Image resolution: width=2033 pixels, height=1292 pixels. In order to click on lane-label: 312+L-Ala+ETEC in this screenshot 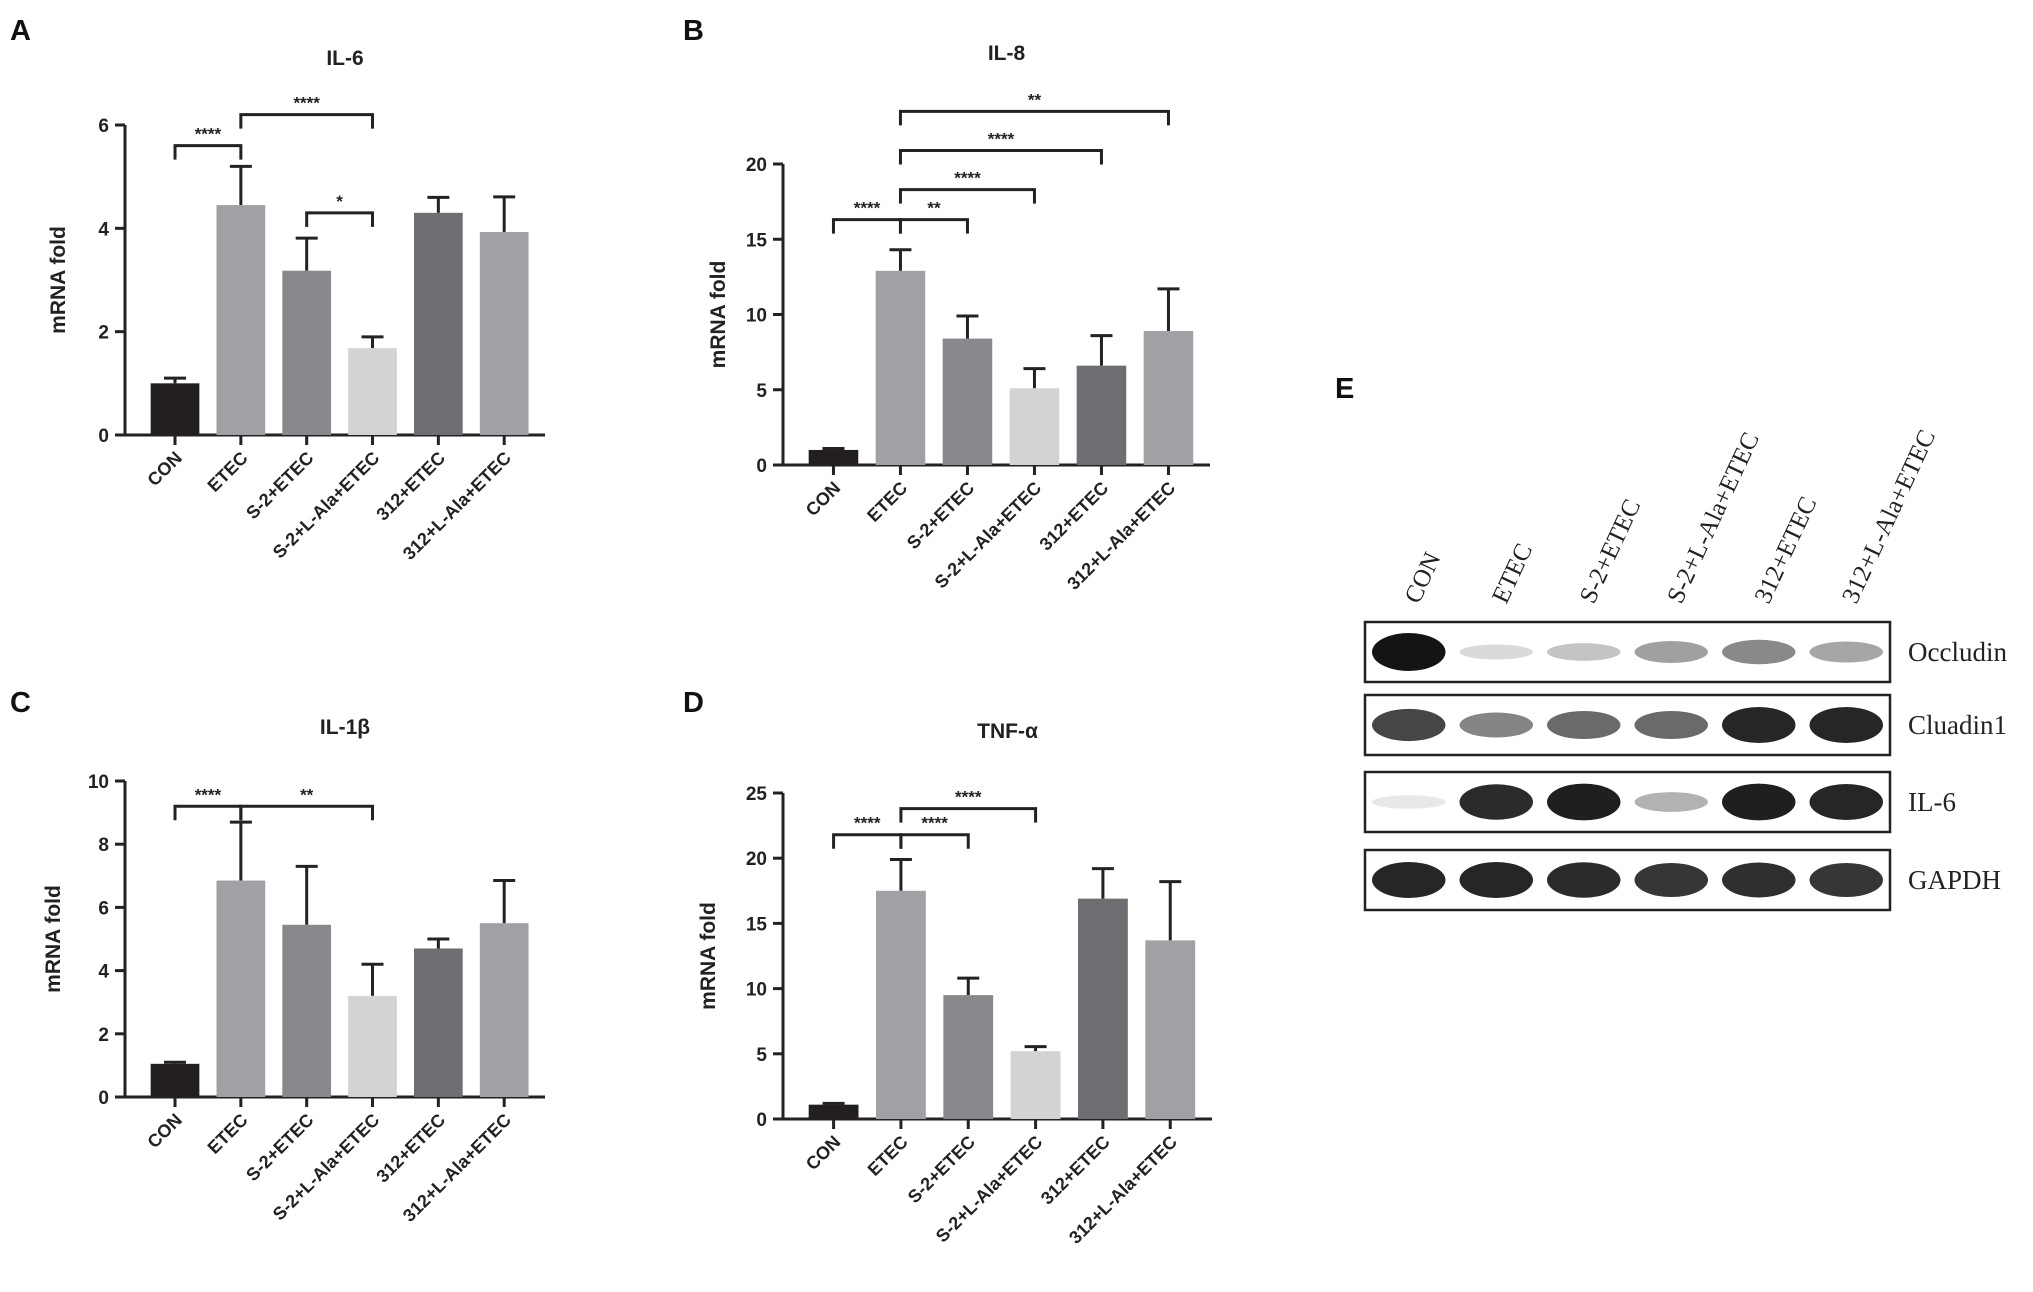, I will do `click(1889, 517)`.